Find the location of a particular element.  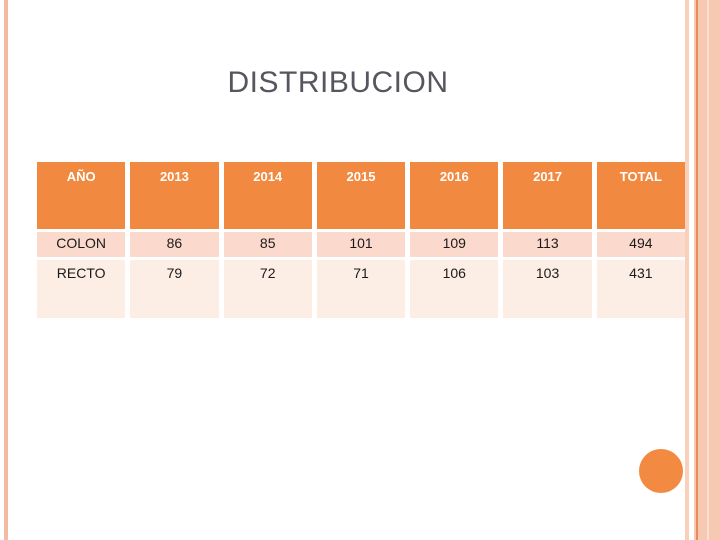

row-colon-value-2015: 101 is located at coordinates (361, 244).